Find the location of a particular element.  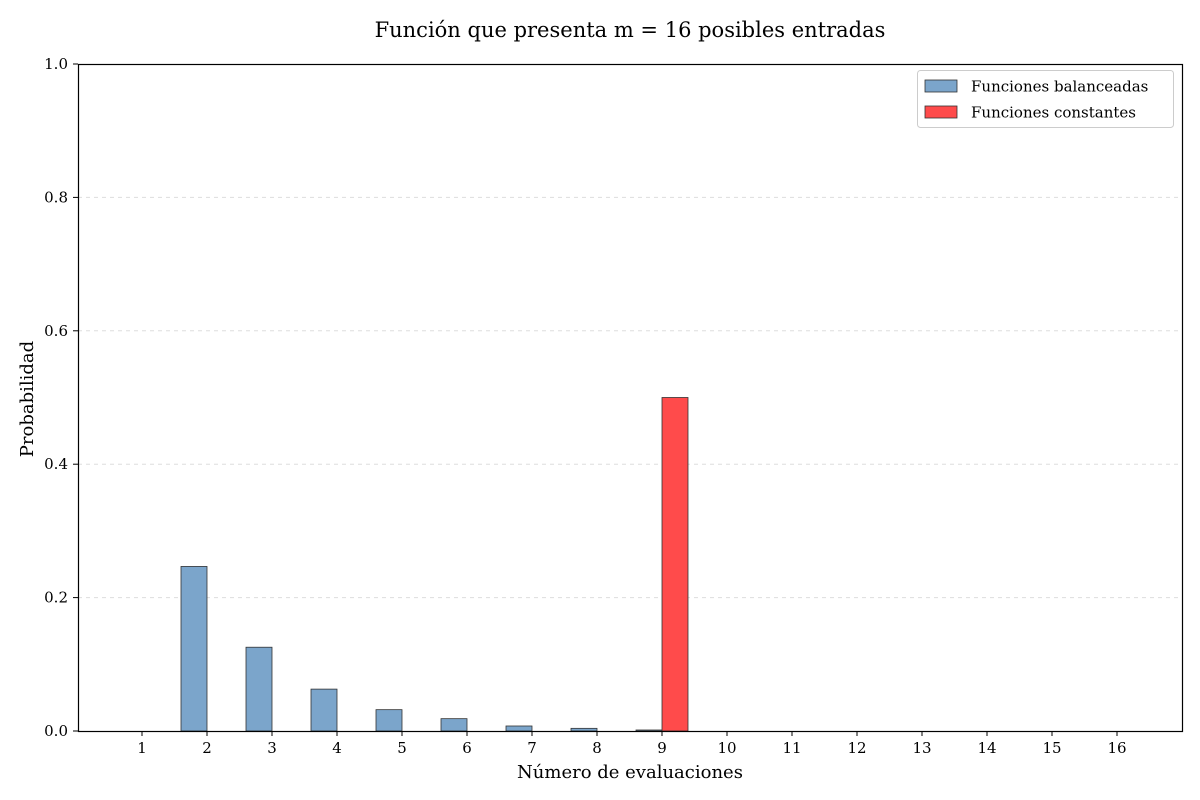

y-axis: 0.0 0.2 0.4 0.6 0.8 1.0 is located at coordinates (61, 397).